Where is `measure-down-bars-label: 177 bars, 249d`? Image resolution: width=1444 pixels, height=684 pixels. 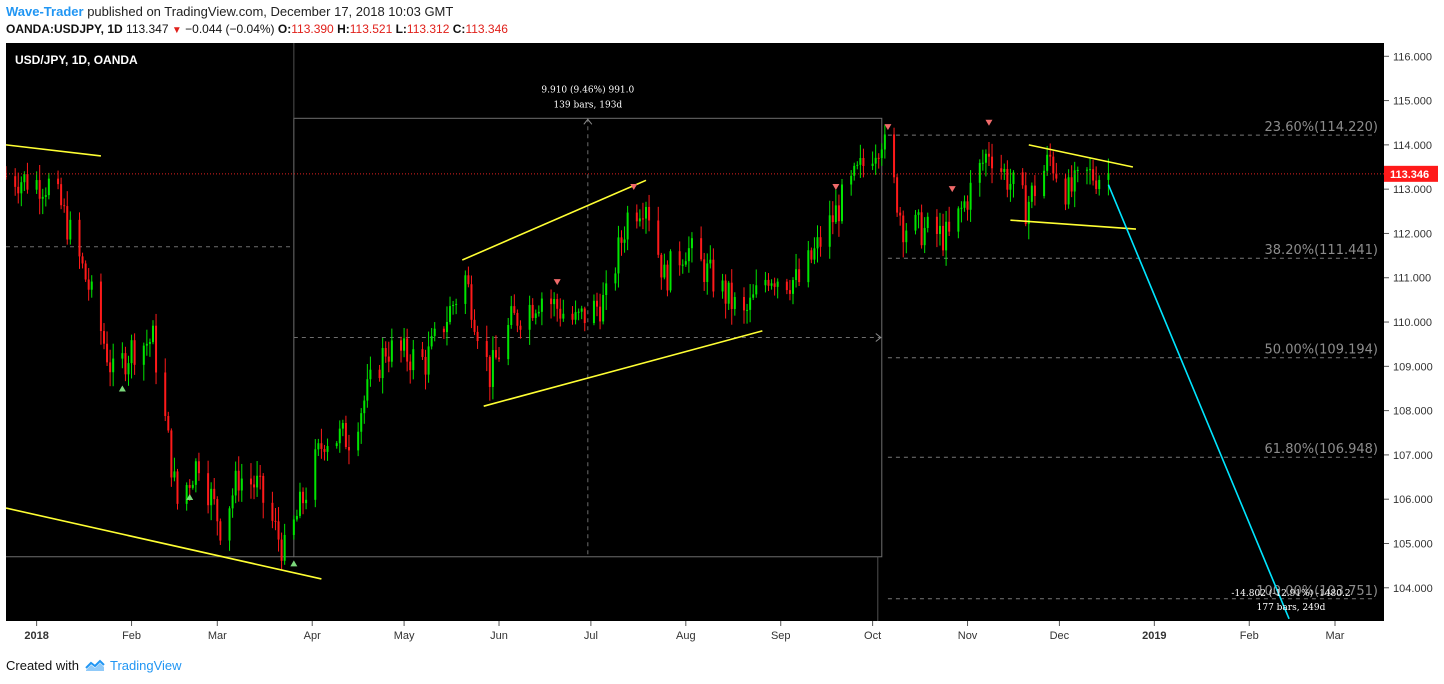 measure-down-bars-label: 177 bars, 249d is located at coordinates (1291, 608).